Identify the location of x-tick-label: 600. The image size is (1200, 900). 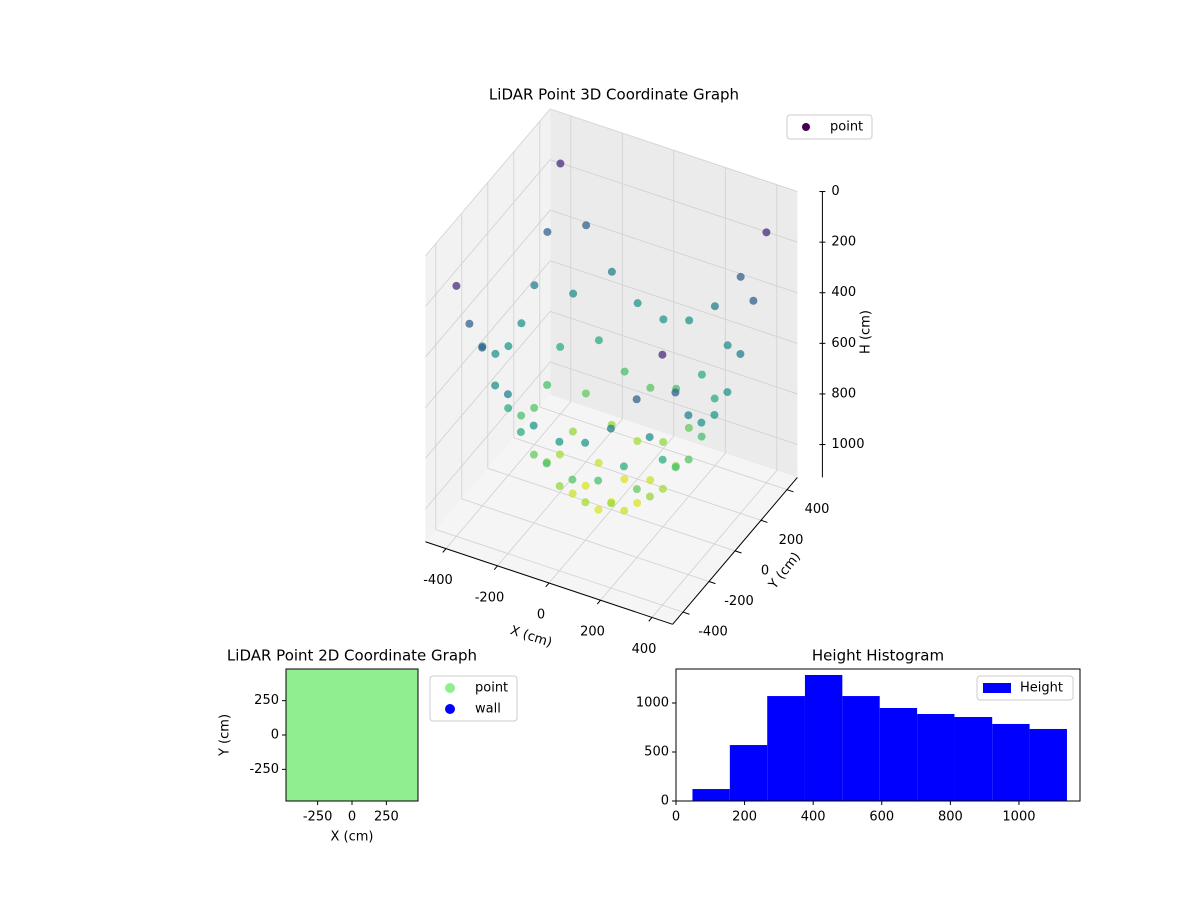
(881, 817).